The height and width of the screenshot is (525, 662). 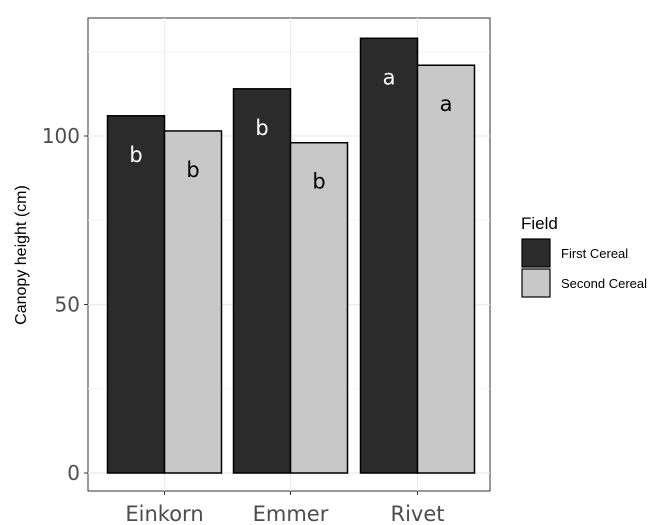 I want to click on legend-title: Field, so click(x=539, y=223).